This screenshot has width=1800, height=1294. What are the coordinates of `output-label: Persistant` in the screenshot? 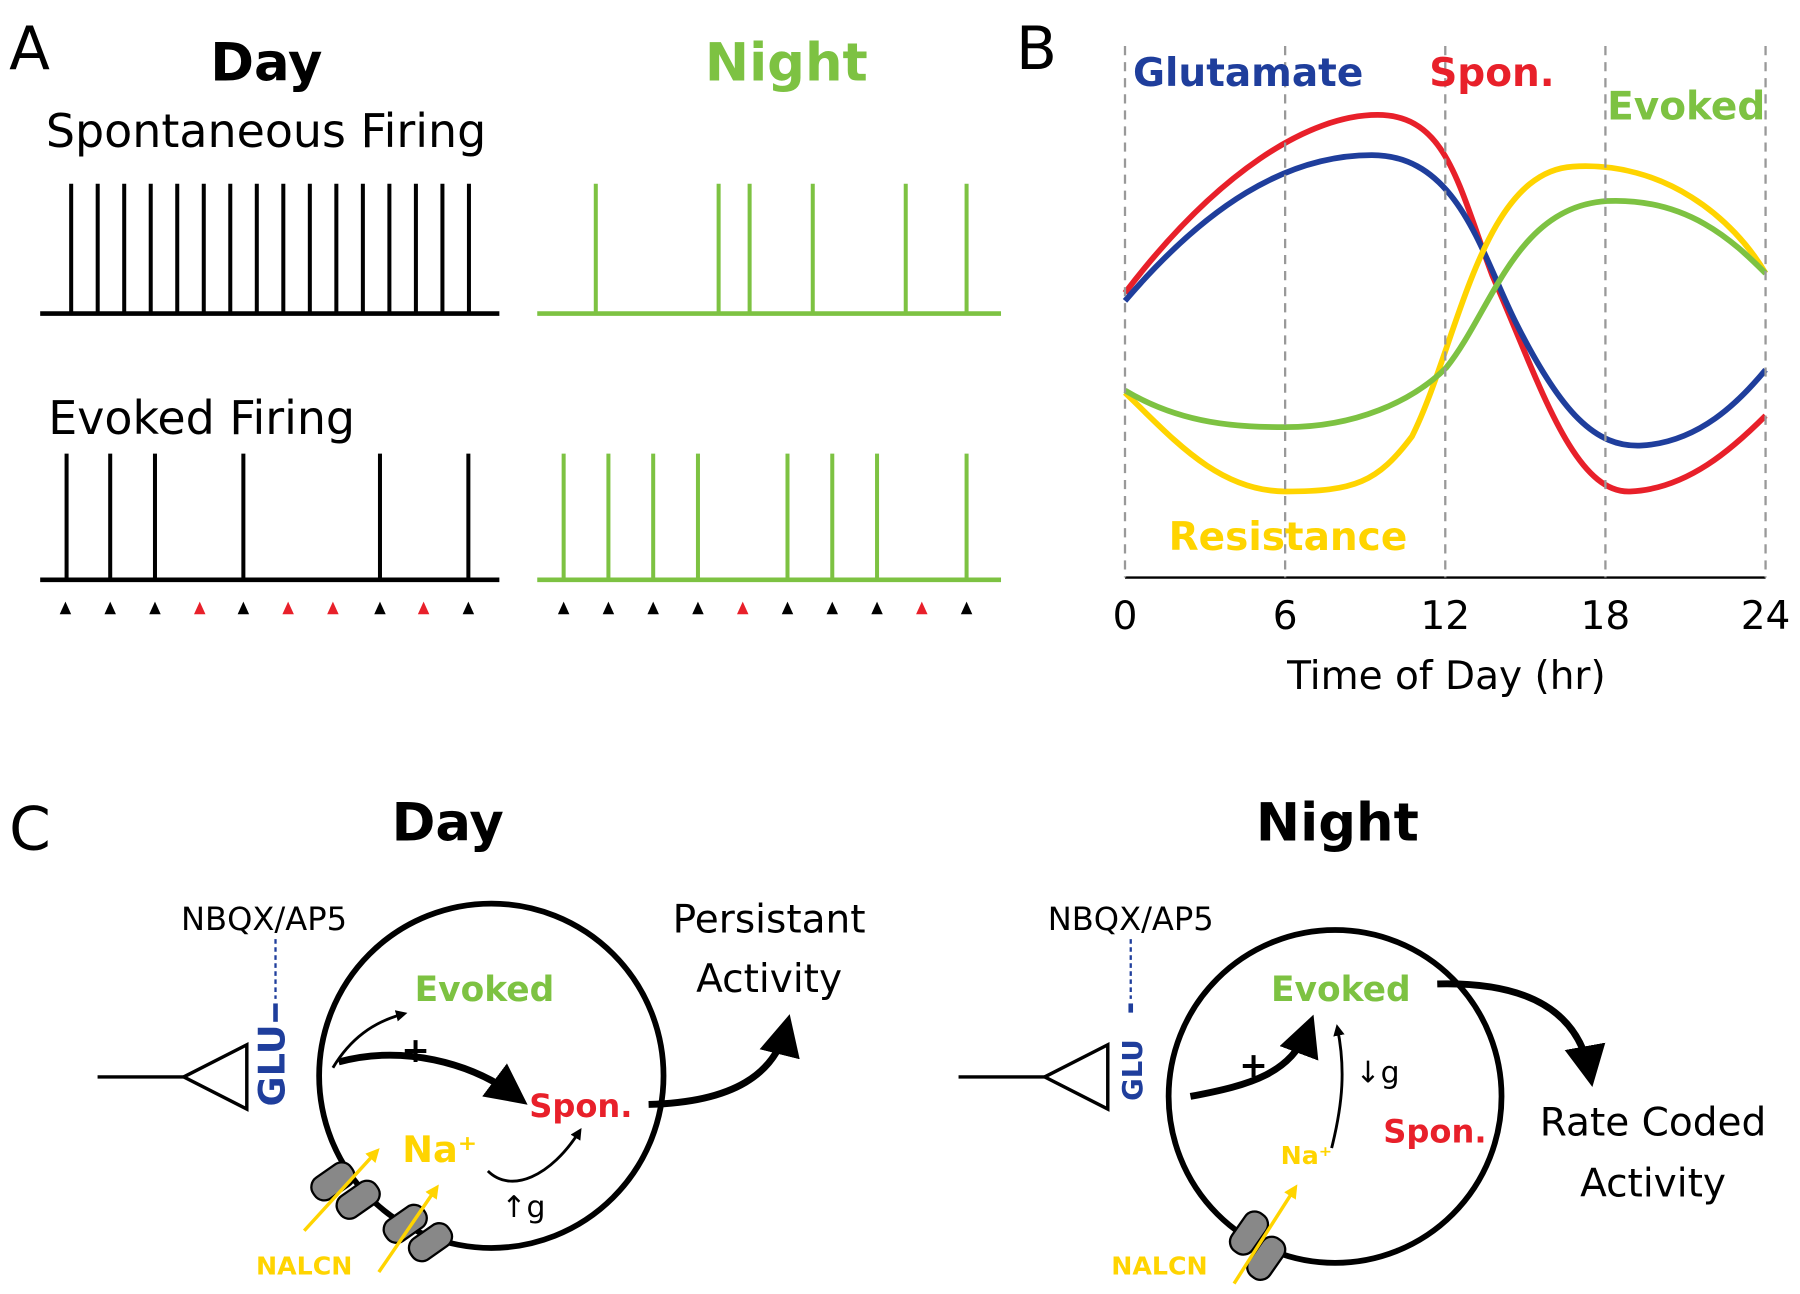 It's located at (769, 919).